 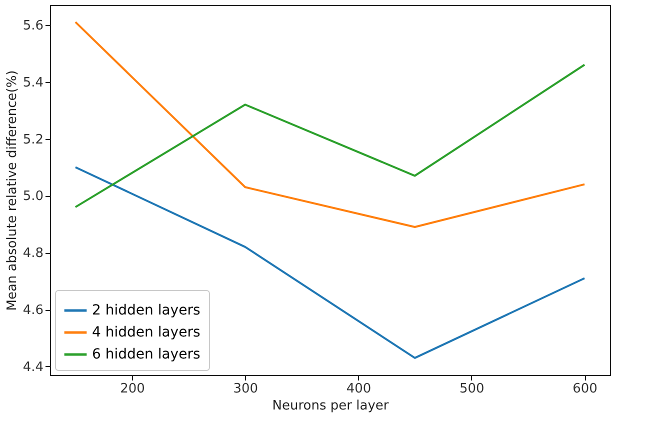 I want to click on x-tick-label: 600, so click(x=585, y=389).